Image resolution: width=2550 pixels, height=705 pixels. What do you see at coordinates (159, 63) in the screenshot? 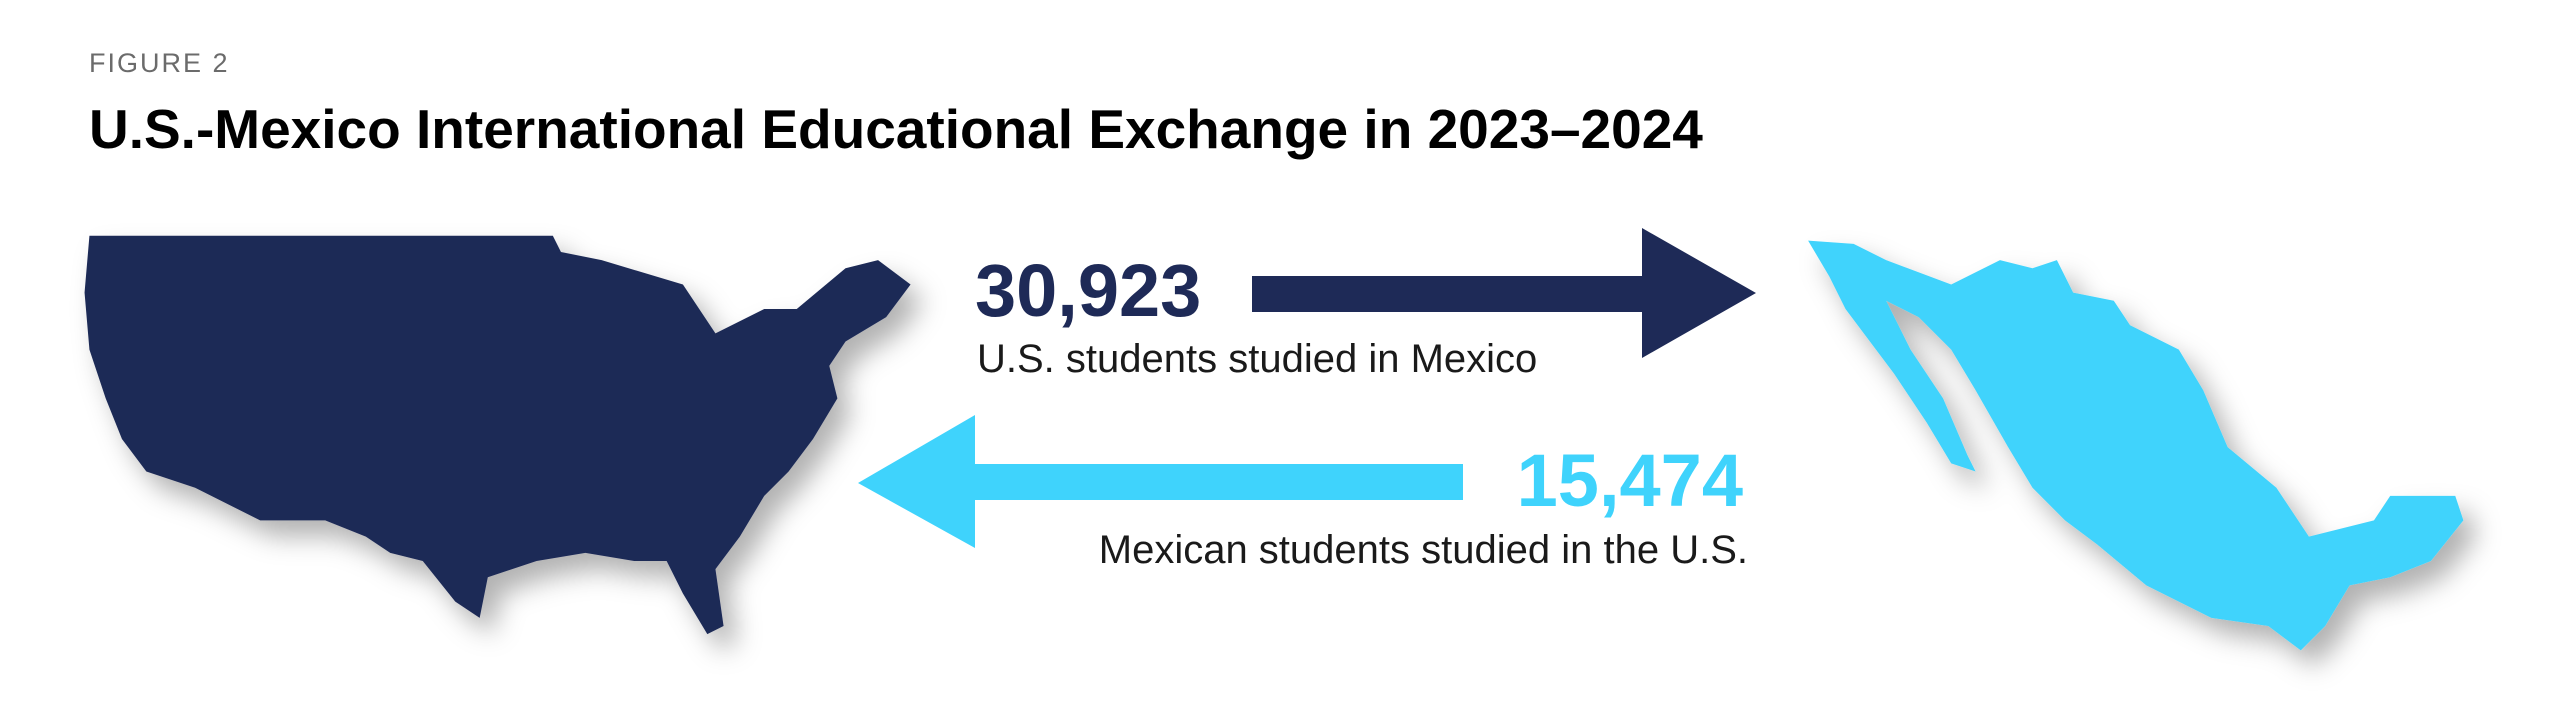
I see `figure-label: FIGURE 2` at bounding box center [159, 63].